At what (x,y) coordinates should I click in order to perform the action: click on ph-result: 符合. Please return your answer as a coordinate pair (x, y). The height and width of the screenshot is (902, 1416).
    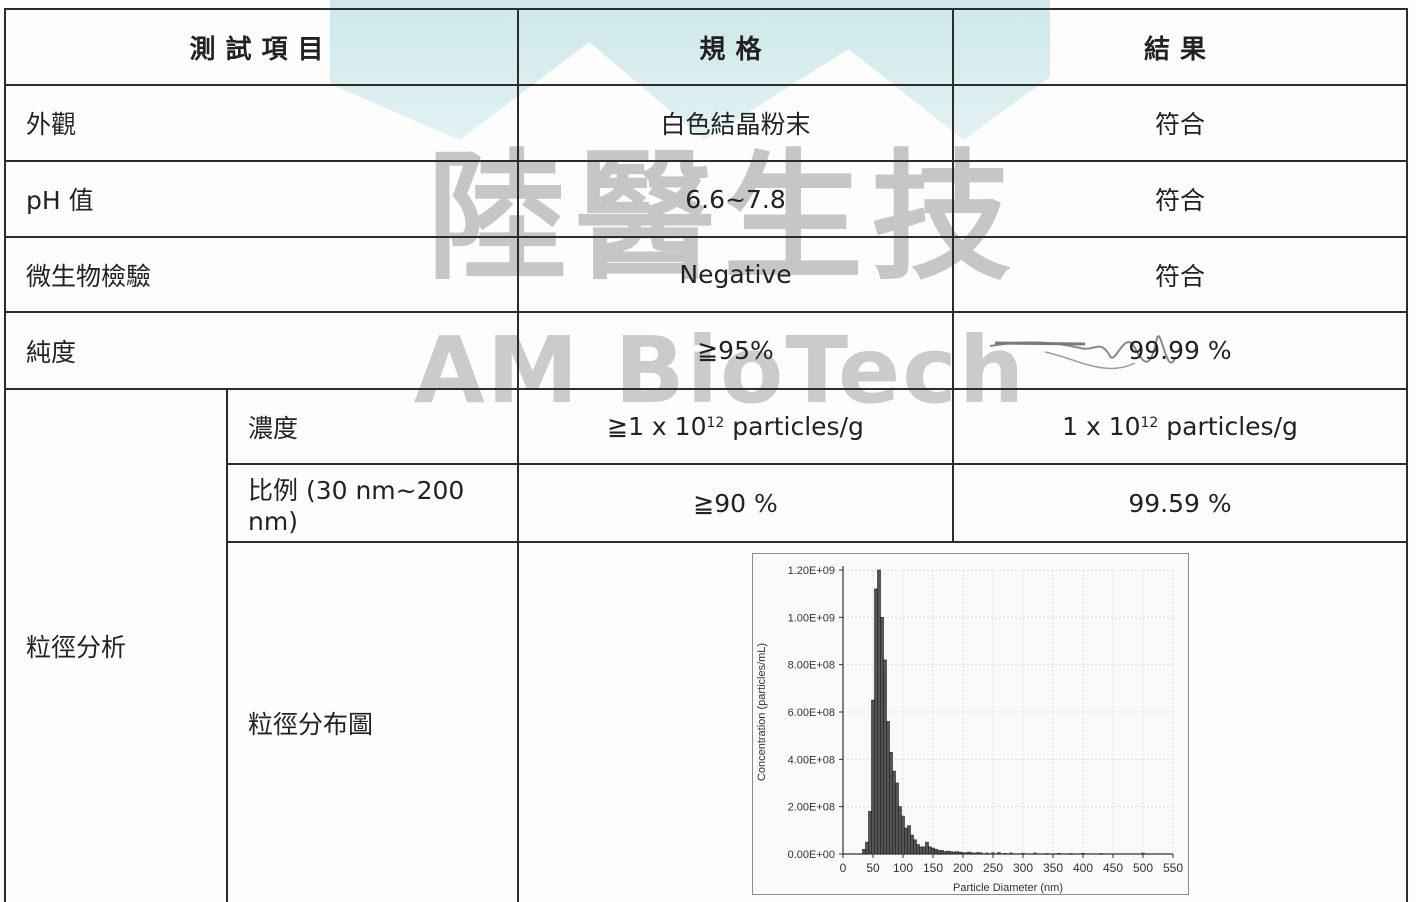
    Looking at the image, I should click on (1179, 200).